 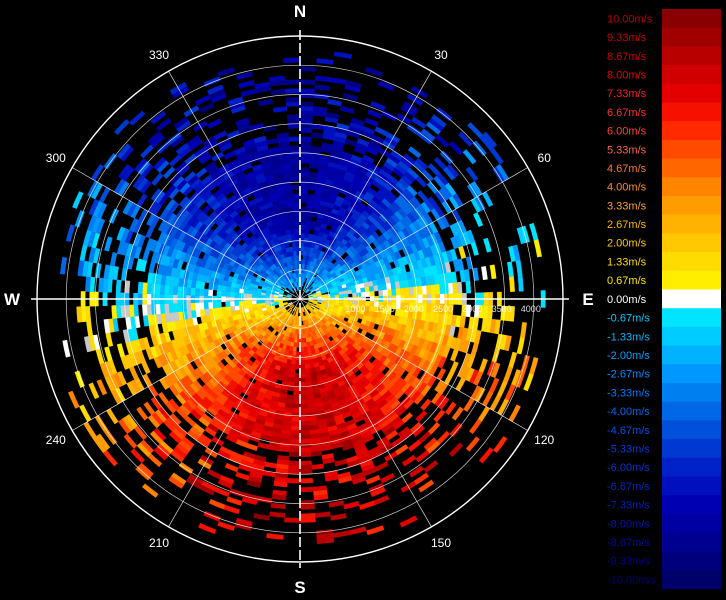 What do you see at coordinates (544, 440) in the screenshot?
I see `degree-label: 120` at bounding box center [544, 440].